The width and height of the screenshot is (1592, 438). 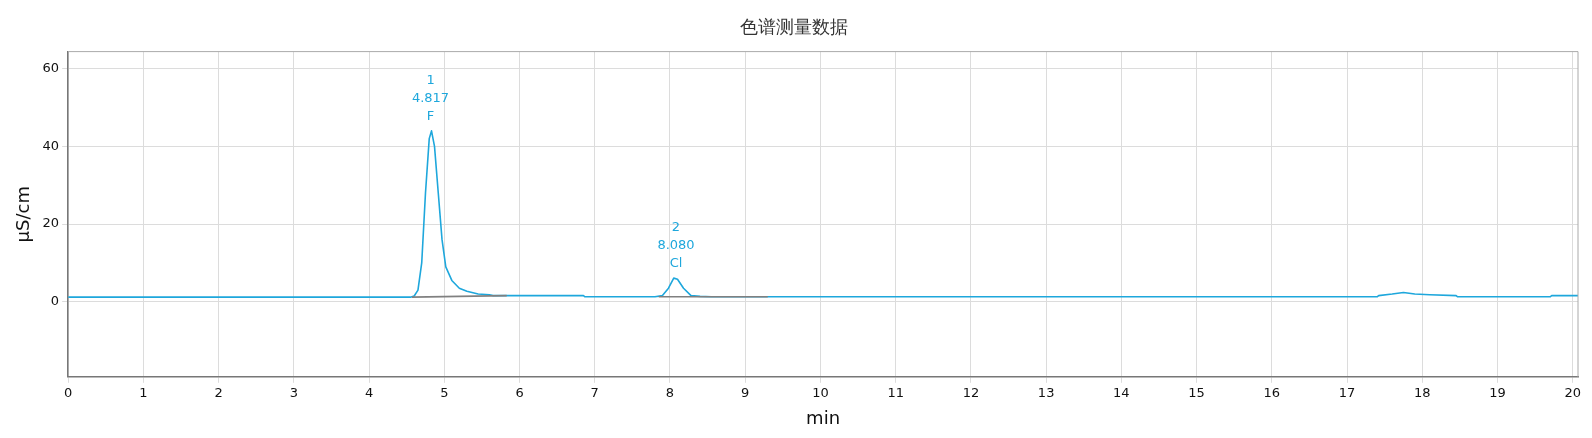 I want to click on x-tick-label: 10, so click(x=820, y=392).